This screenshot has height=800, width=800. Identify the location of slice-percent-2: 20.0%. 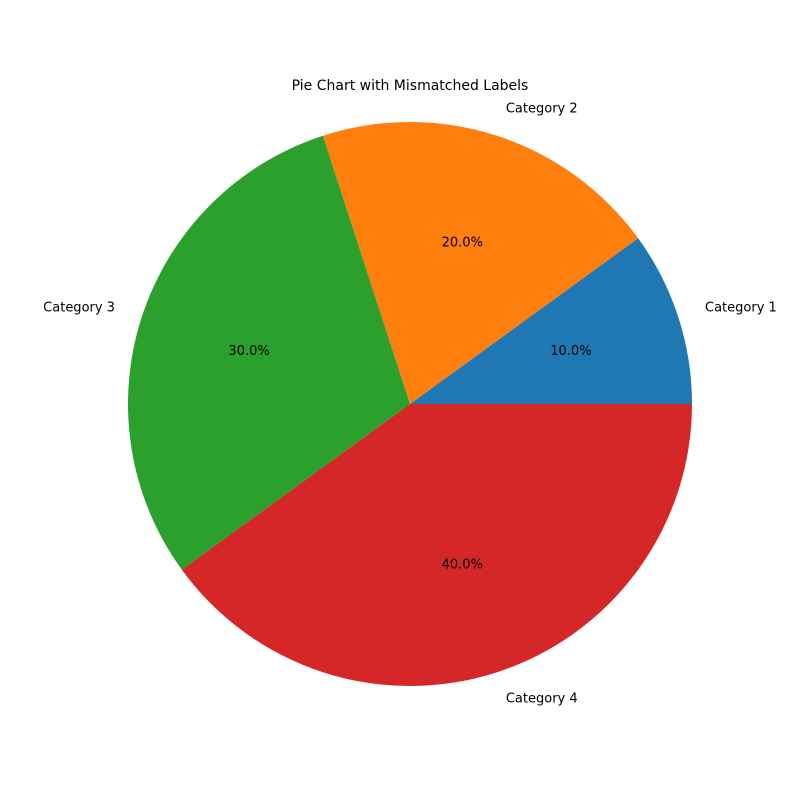
(462, 243).